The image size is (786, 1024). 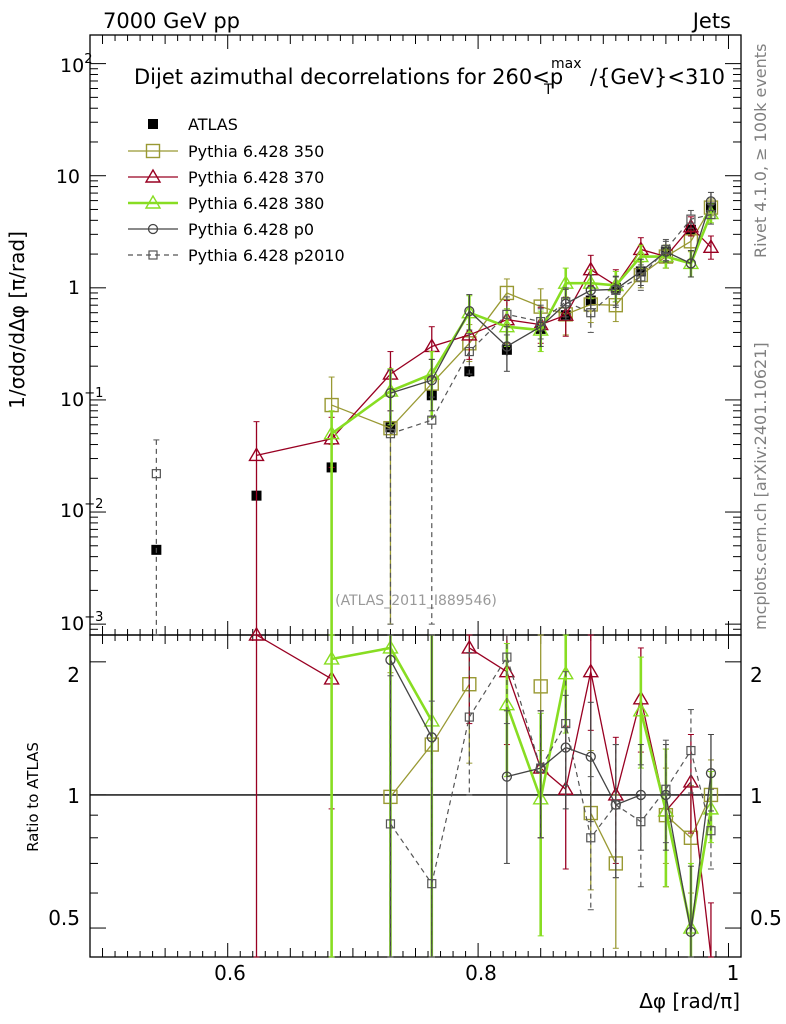 I want to click on title-subscript: T, so click(x=548, y=90).